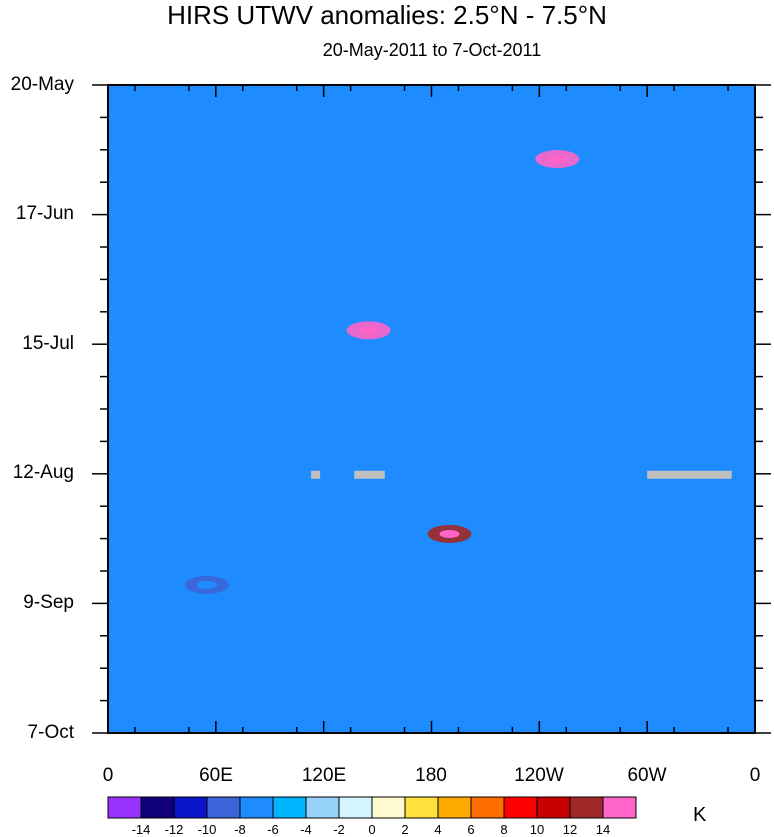 The image size is (774, 837). I want to click on colorbar-level-label: 6, so click(471, 829).